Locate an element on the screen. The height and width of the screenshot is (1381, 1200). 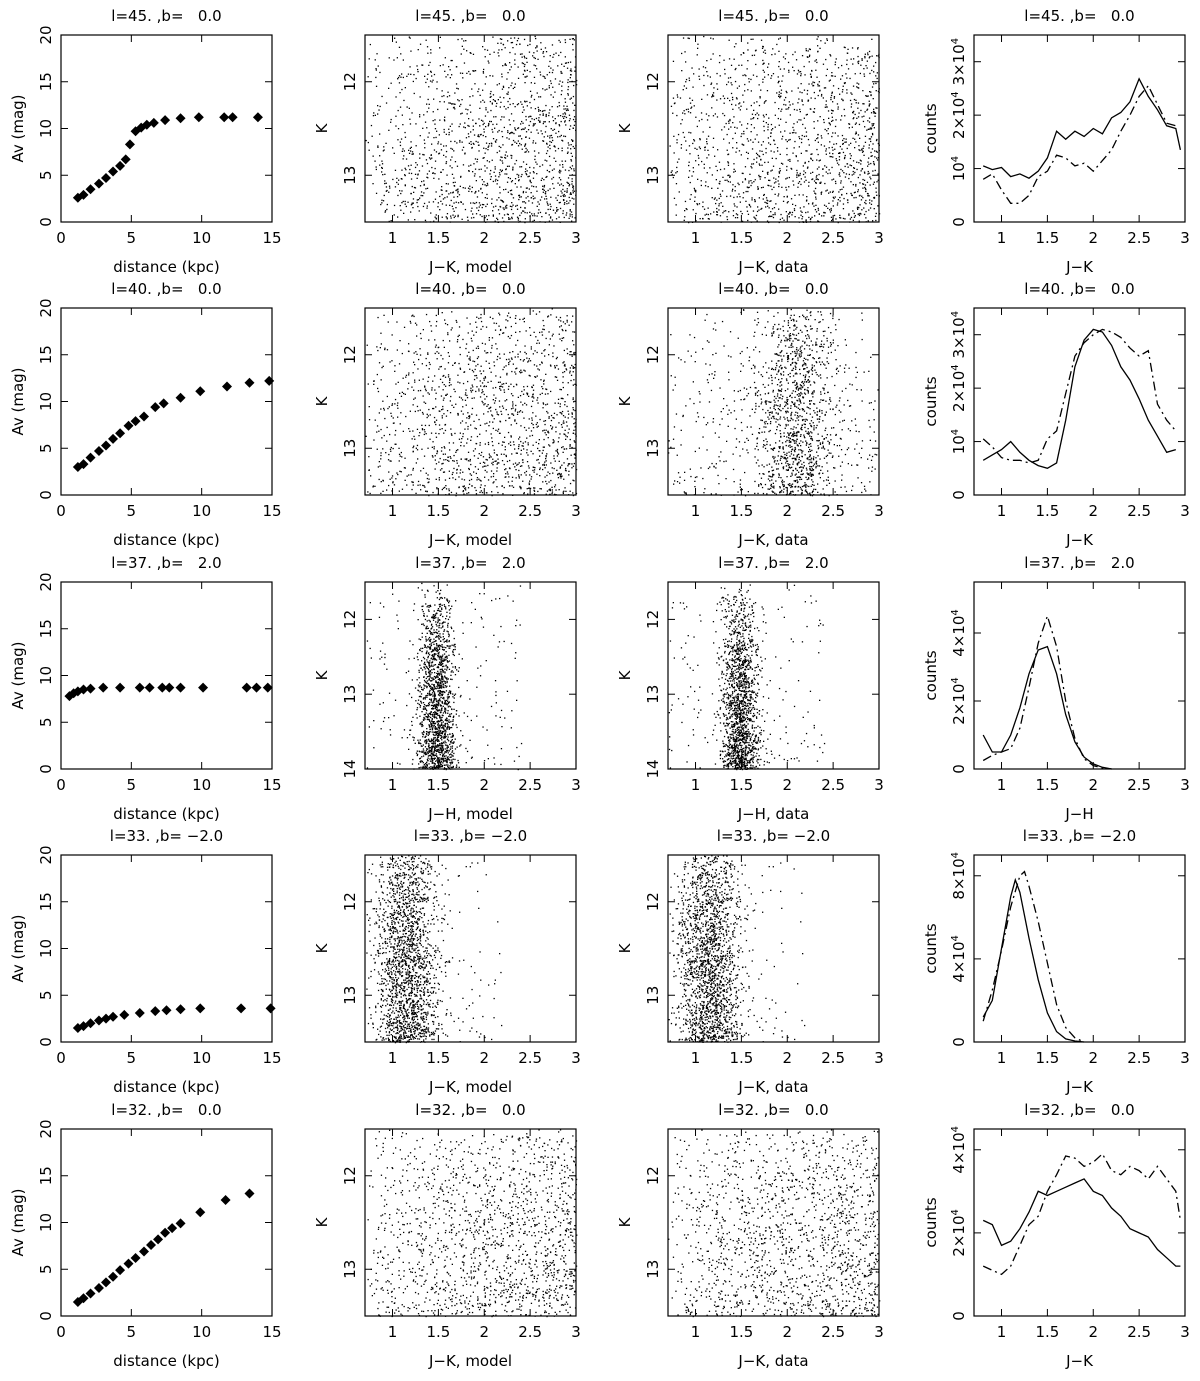
y-axis-label: K is located at coordinates (625, 127).